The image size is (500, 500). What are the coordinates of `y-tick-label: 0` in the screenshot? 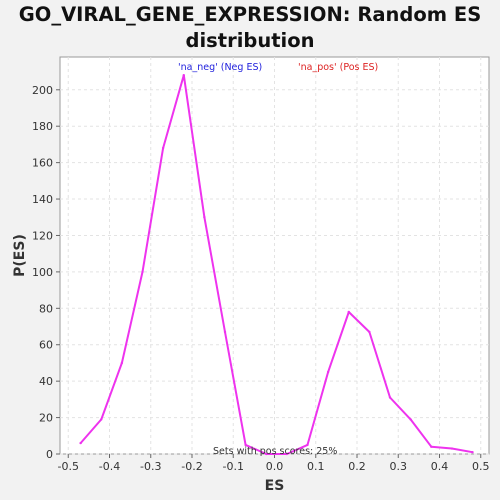 It's located at (49, 454).